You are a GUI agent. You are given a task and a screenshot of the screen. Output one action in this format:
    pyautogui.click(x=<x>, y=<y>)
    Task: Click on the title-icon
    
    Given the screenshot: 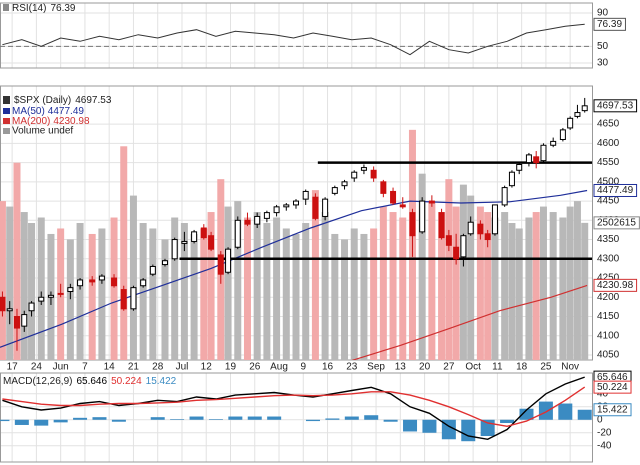 What is the action you would take?
    pyautogui.click(x=6, y=7)
    